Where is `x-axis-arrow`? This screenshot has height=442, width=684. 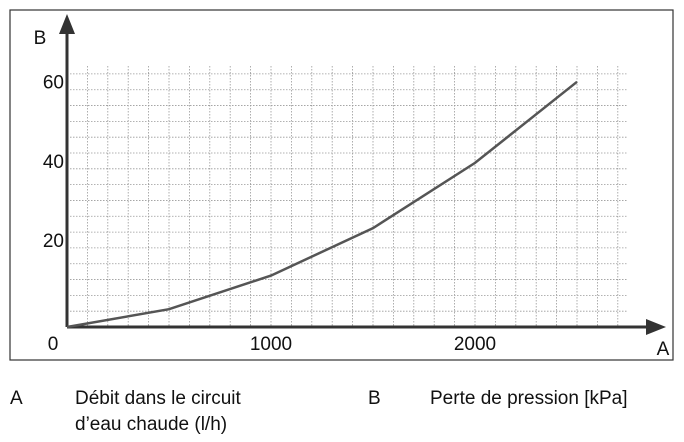
x-axis-arrow is located at coordinates (656, 327).